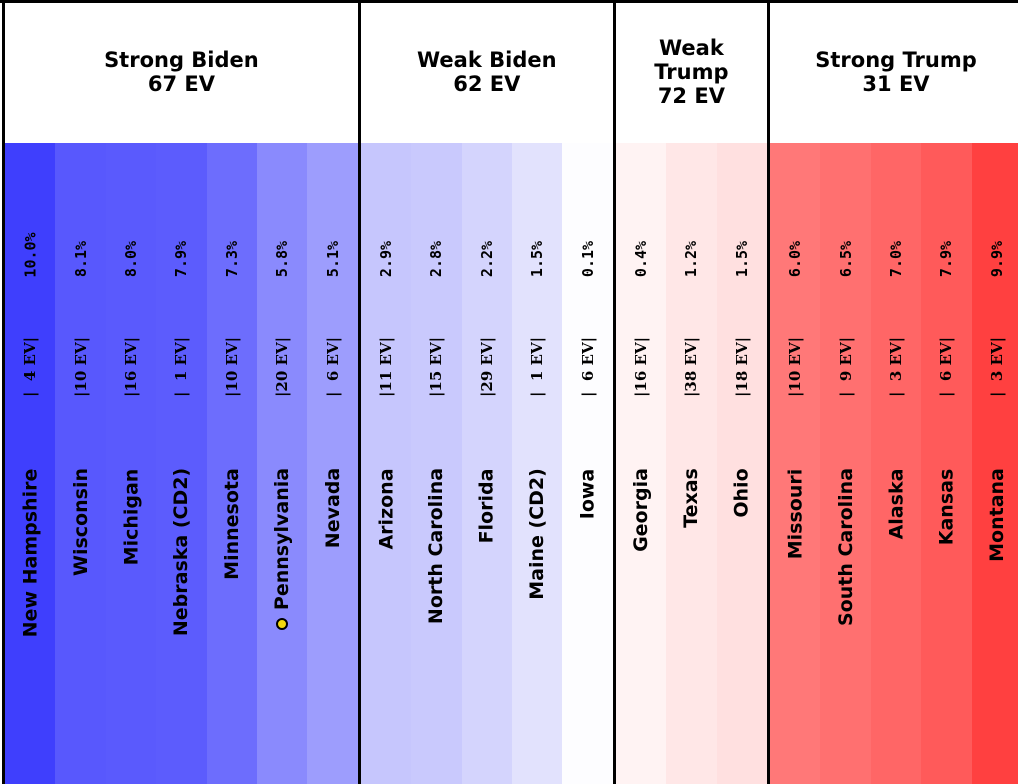 The height and width of the screenshot is (784, 1018). What do you see at coordinates (436, 546) in the screenshot?
I see `state-name: North Carolina` at bounding box center [436, 546].